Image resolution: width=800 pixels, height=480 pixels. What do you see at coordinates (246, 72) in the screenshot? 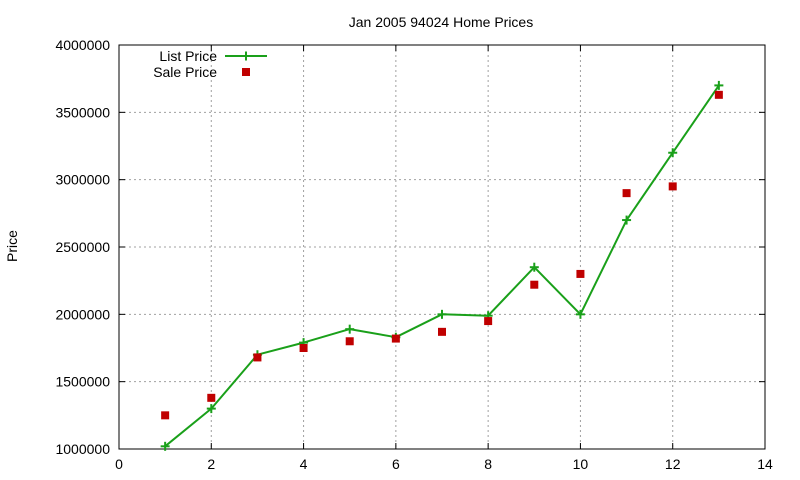
I see `legend-marker-sale-price` at bounding box center [246, 72].